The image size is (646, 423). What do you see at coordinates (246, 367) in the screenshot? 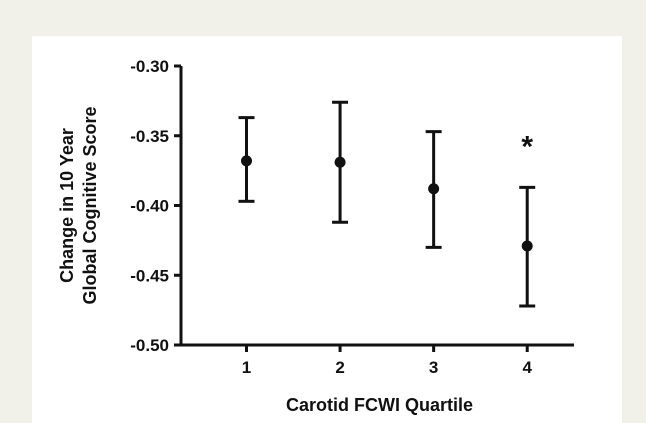
I see `x-tick-label: 1` at bounding box center [246, 367].